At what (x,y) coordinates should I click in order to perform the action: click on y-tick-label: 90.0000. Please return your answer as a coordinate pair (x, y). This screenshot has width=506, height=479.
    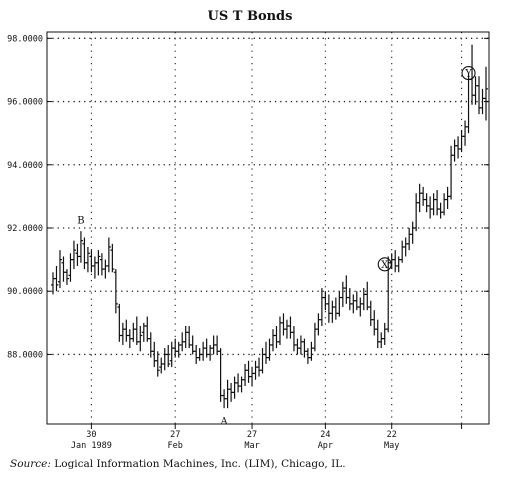
    Looking at the image, I should click on (25, 292).